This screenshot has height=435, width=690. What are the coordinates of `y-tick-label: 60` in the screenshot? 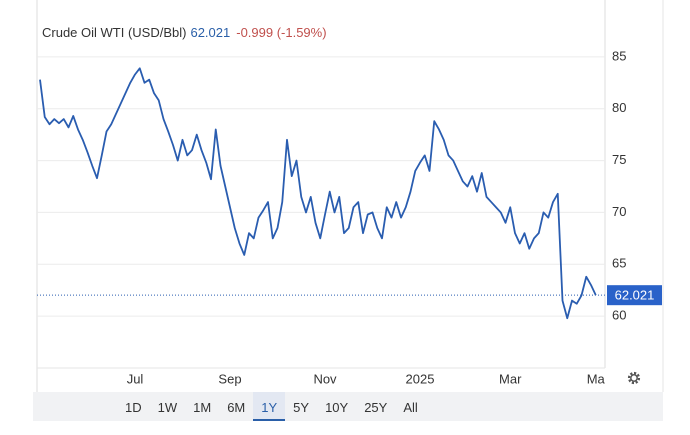 It's located at (619, 315).